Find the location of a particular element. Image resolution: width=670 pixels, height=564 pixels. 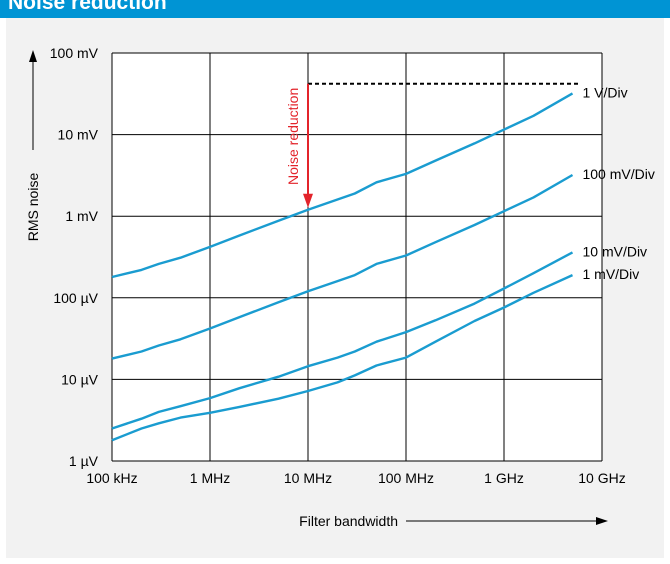

y-tick-label: 1 µV is located at coordinates (84, 461).